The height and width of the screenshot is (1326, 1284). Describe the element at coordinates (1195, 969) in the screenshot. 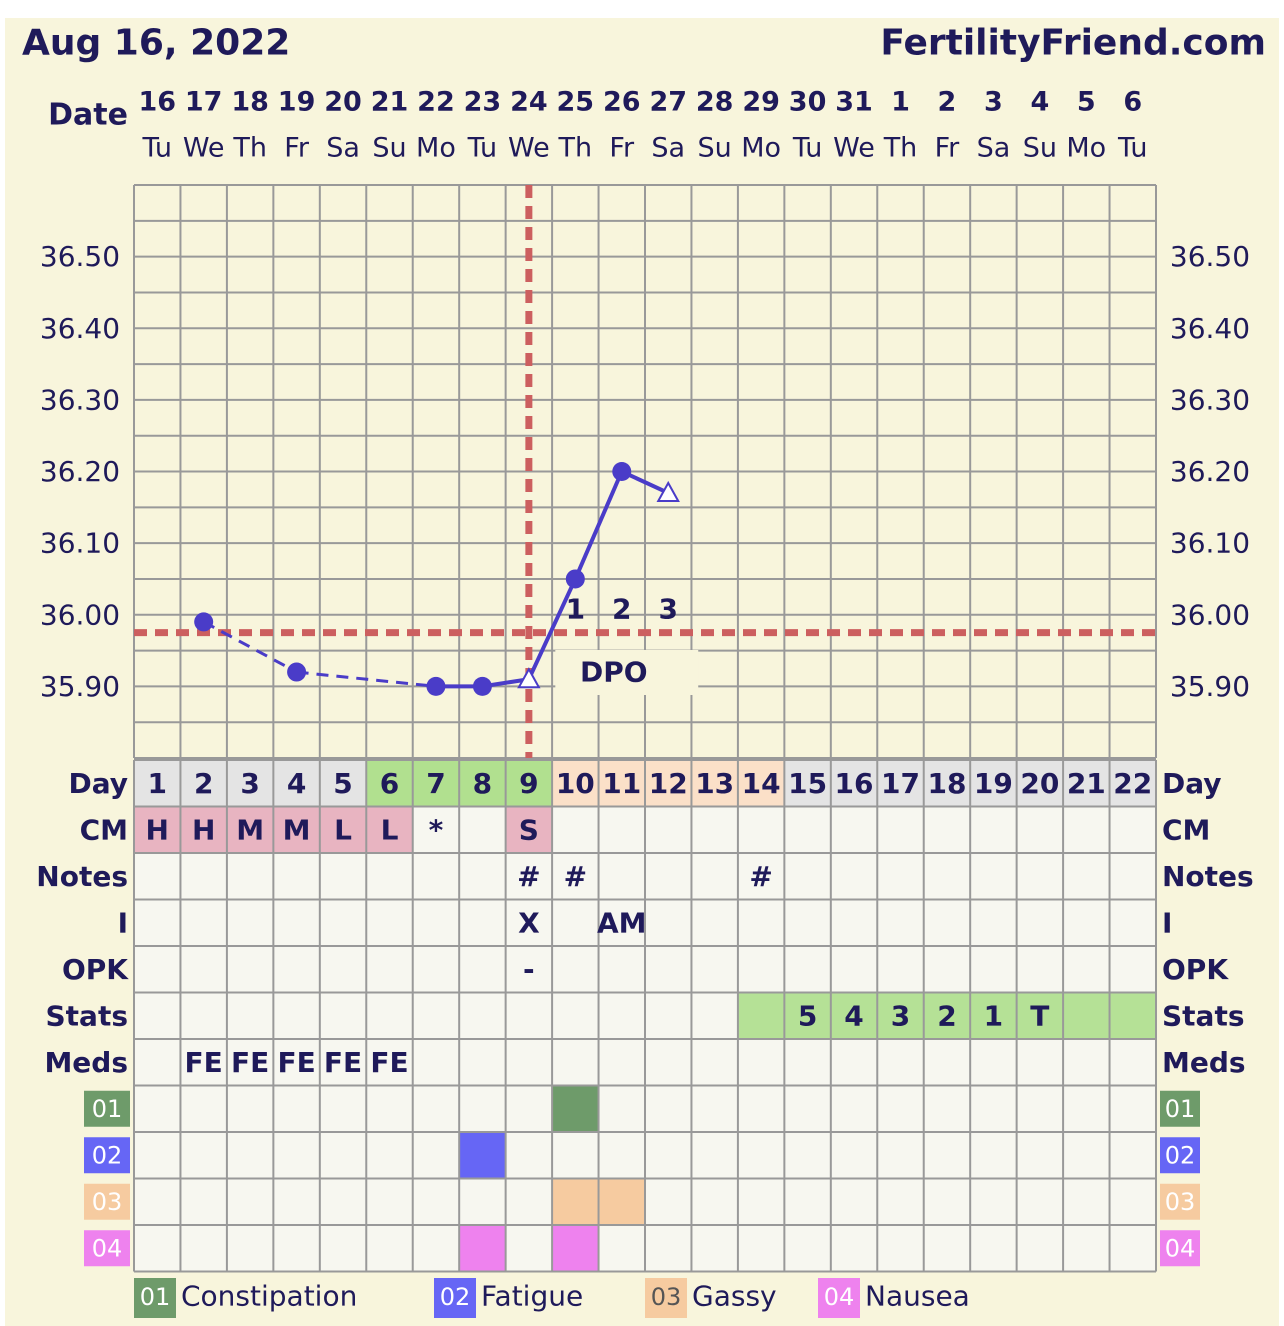

I see `row-label-right-opk: OPK` at that location.